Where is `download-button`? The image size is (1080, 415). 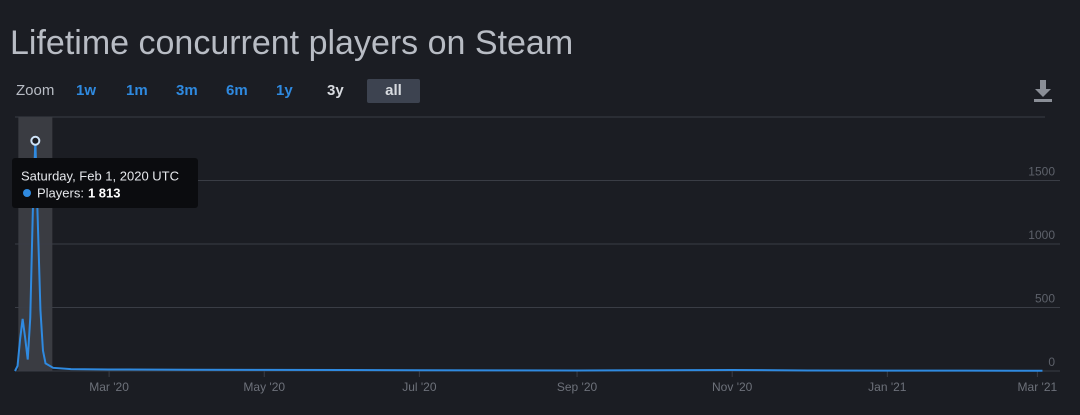
download-button is located at coordinates (1043, 91).